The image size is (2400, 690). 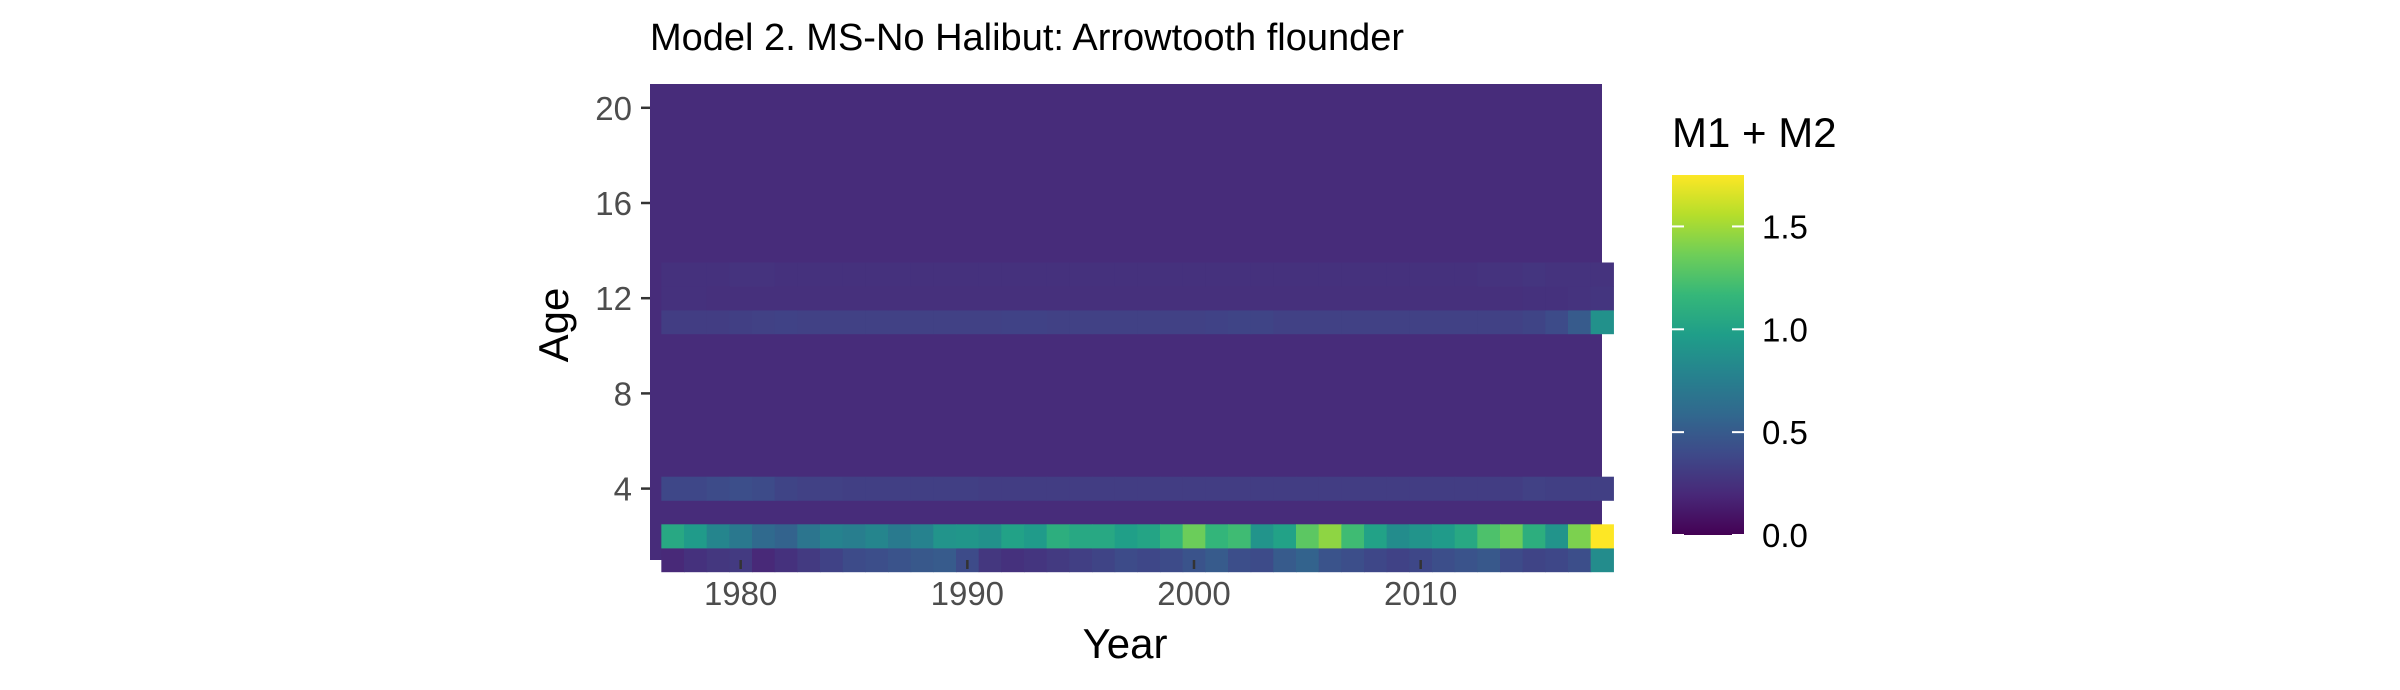 I want to click on y-axis: 4 8 12 16 20, so click(x=622, y=299).